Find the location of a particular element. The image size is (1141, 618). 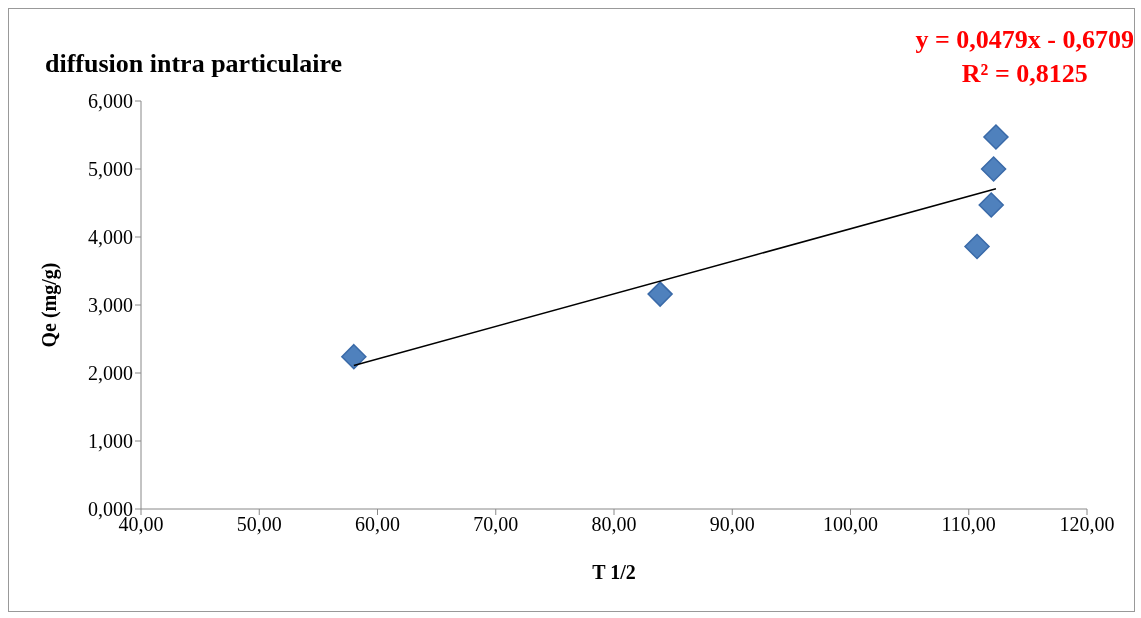

text: R² = 0,8125 is located at coordinates (1024, 74).